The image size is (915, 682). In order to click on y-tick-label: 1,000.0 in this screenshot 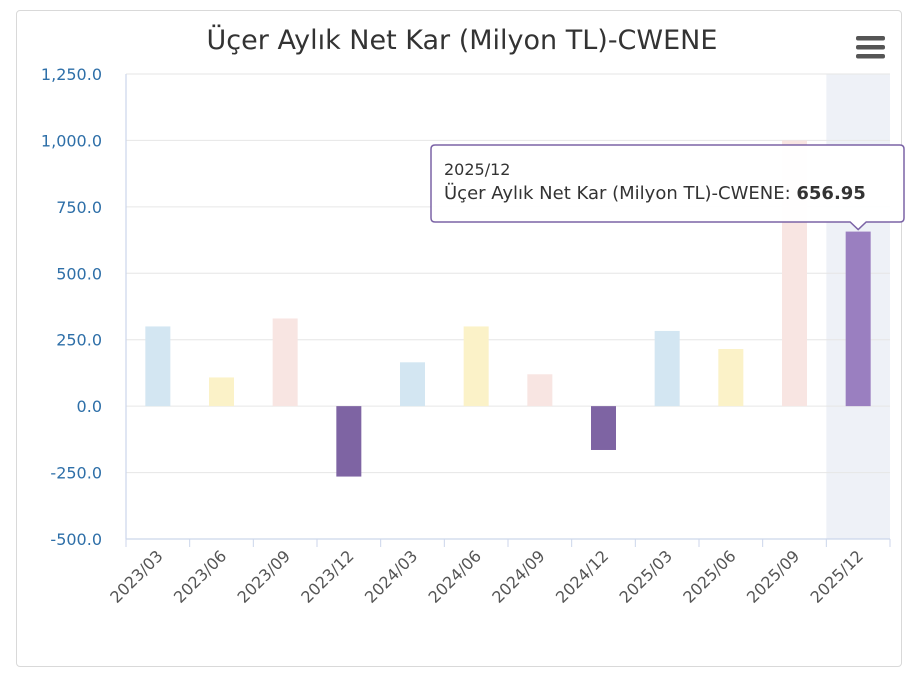, I will do `click(71, 140)`.